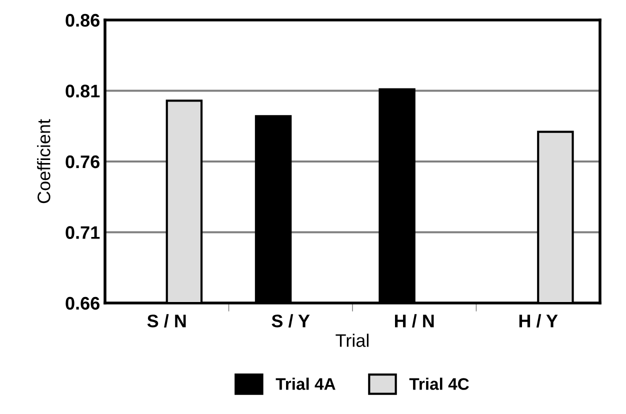 This screenshot has height=414, width=626. What do you see at coordinates (83, 303) in the screenshot?
I see `y-tick-label: 0.66` at bounding box center [83, 303].